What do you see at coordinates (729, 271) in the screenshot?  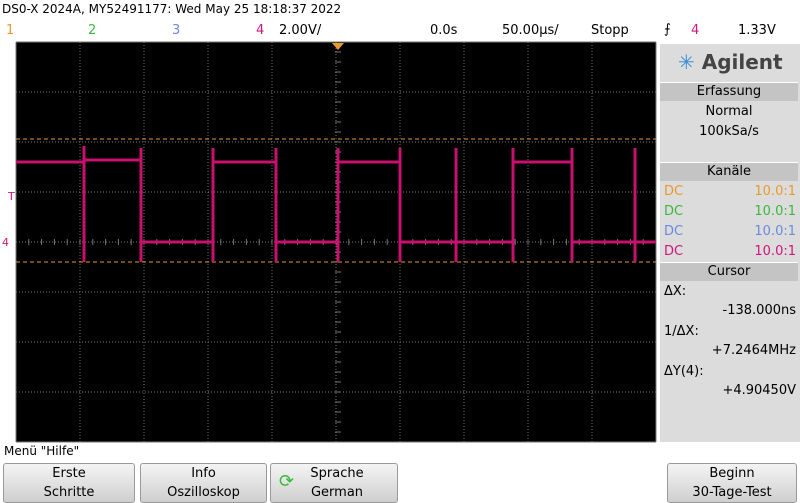 I see `section-title: Cursor` at bounding box center [729, 271].